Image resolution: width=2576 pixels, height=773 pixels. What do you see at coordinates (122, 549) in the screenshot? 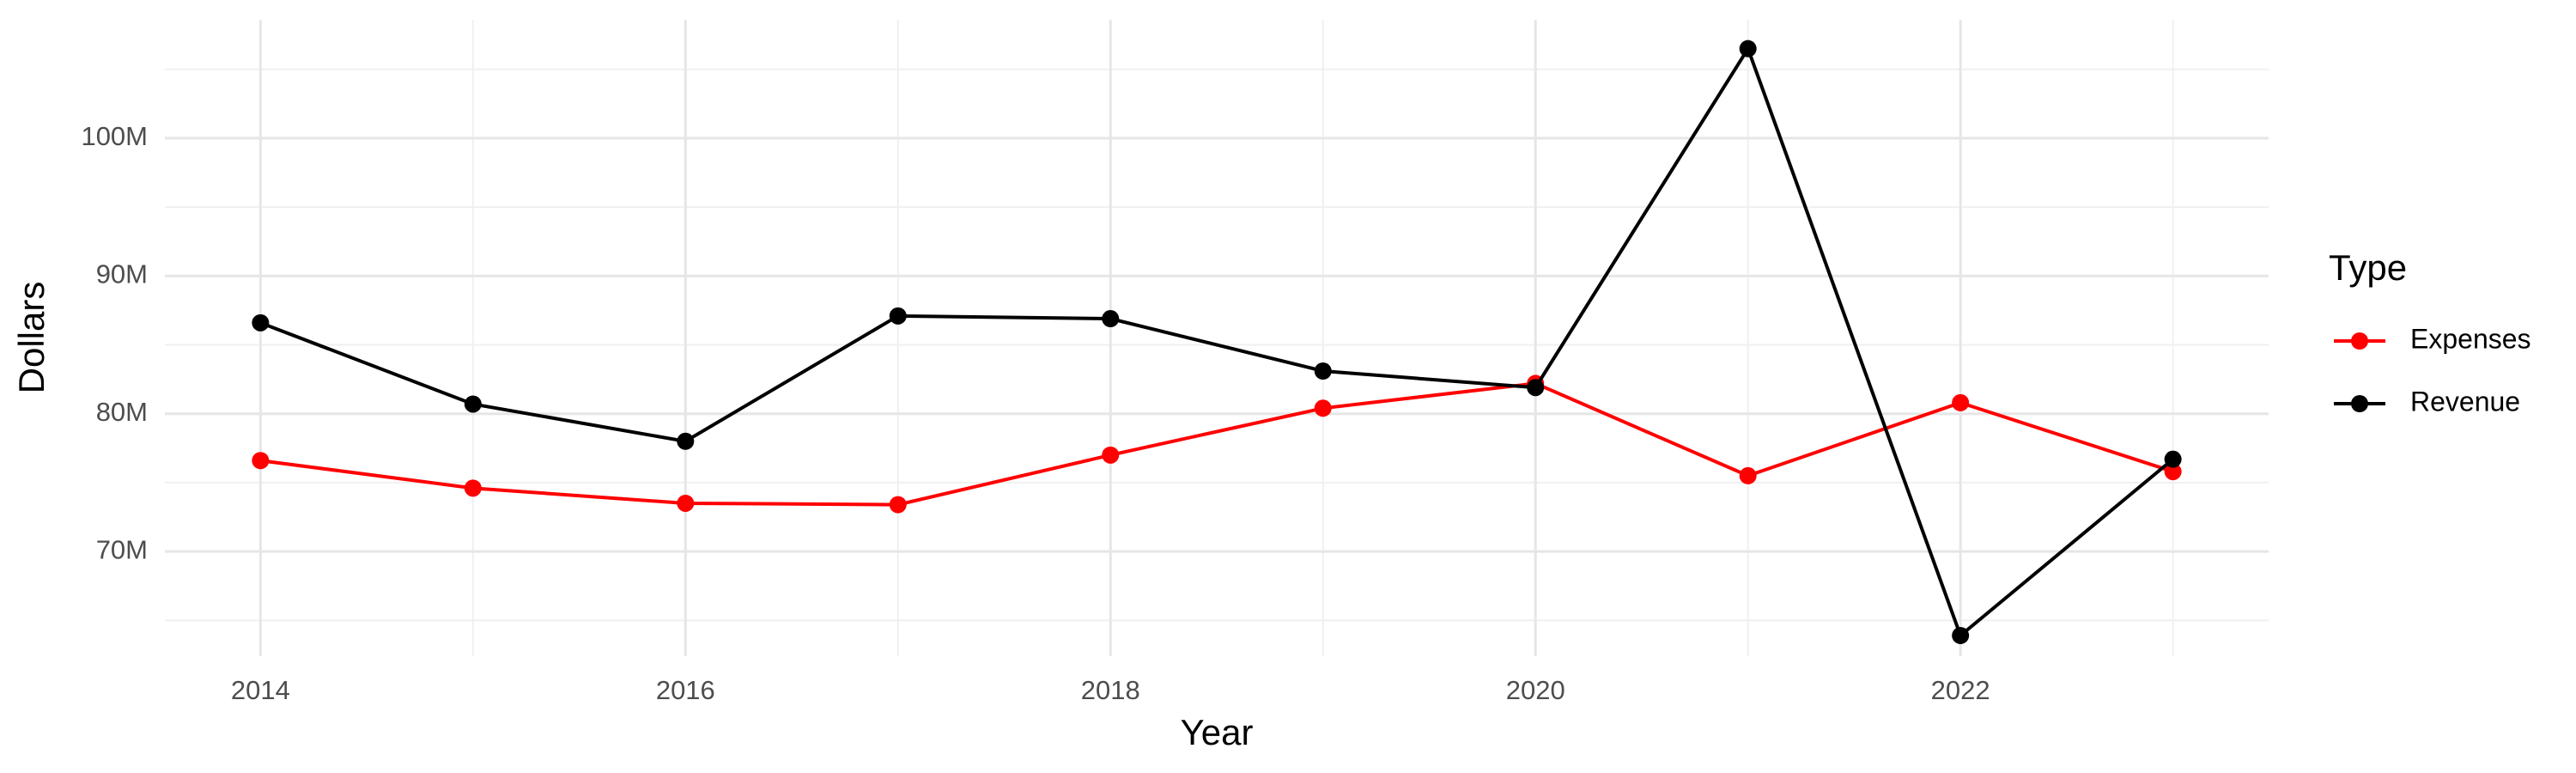
I see `y-tick-label: 70M` at bounding box center [122, 549].